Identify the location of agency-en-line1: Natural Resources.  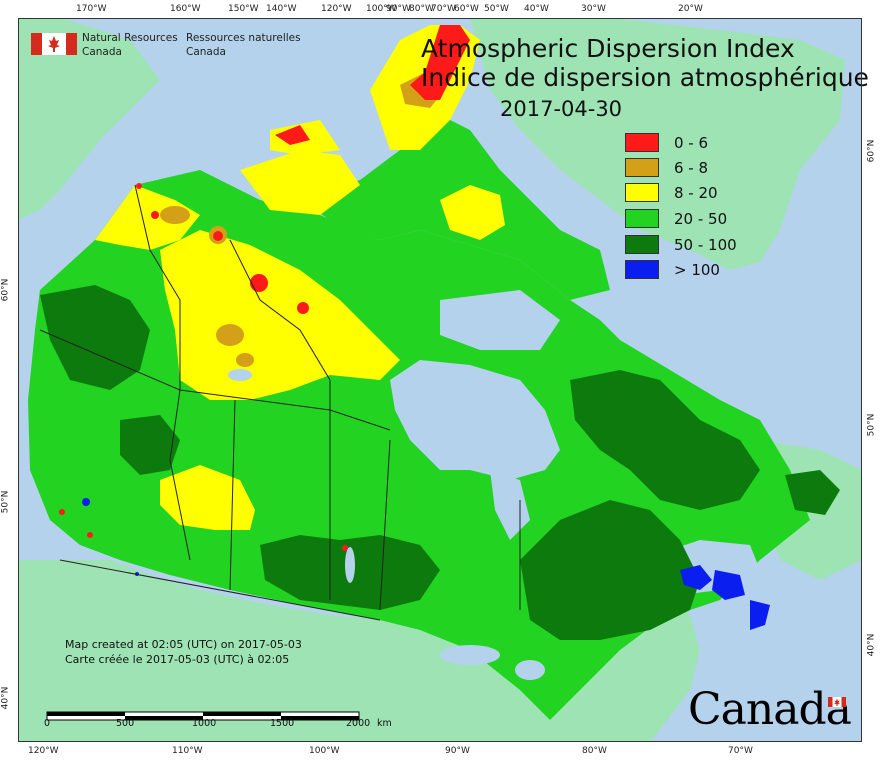
(130, 38).